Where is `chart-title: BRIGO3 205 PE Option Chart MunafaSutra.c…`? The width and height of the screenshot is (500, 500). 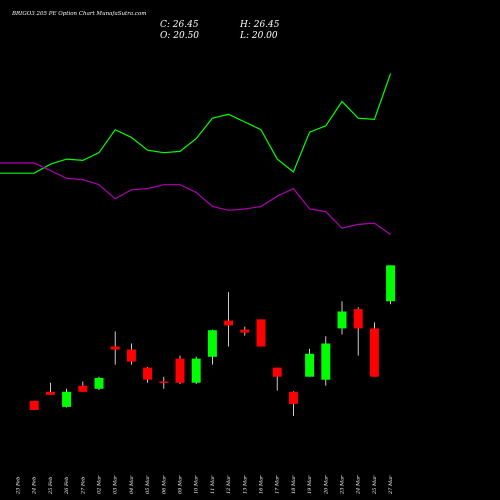
chart-title: BRIGO3 205 PE Option Chart MunafaSutra.c… is located at coordinates (79, 14).